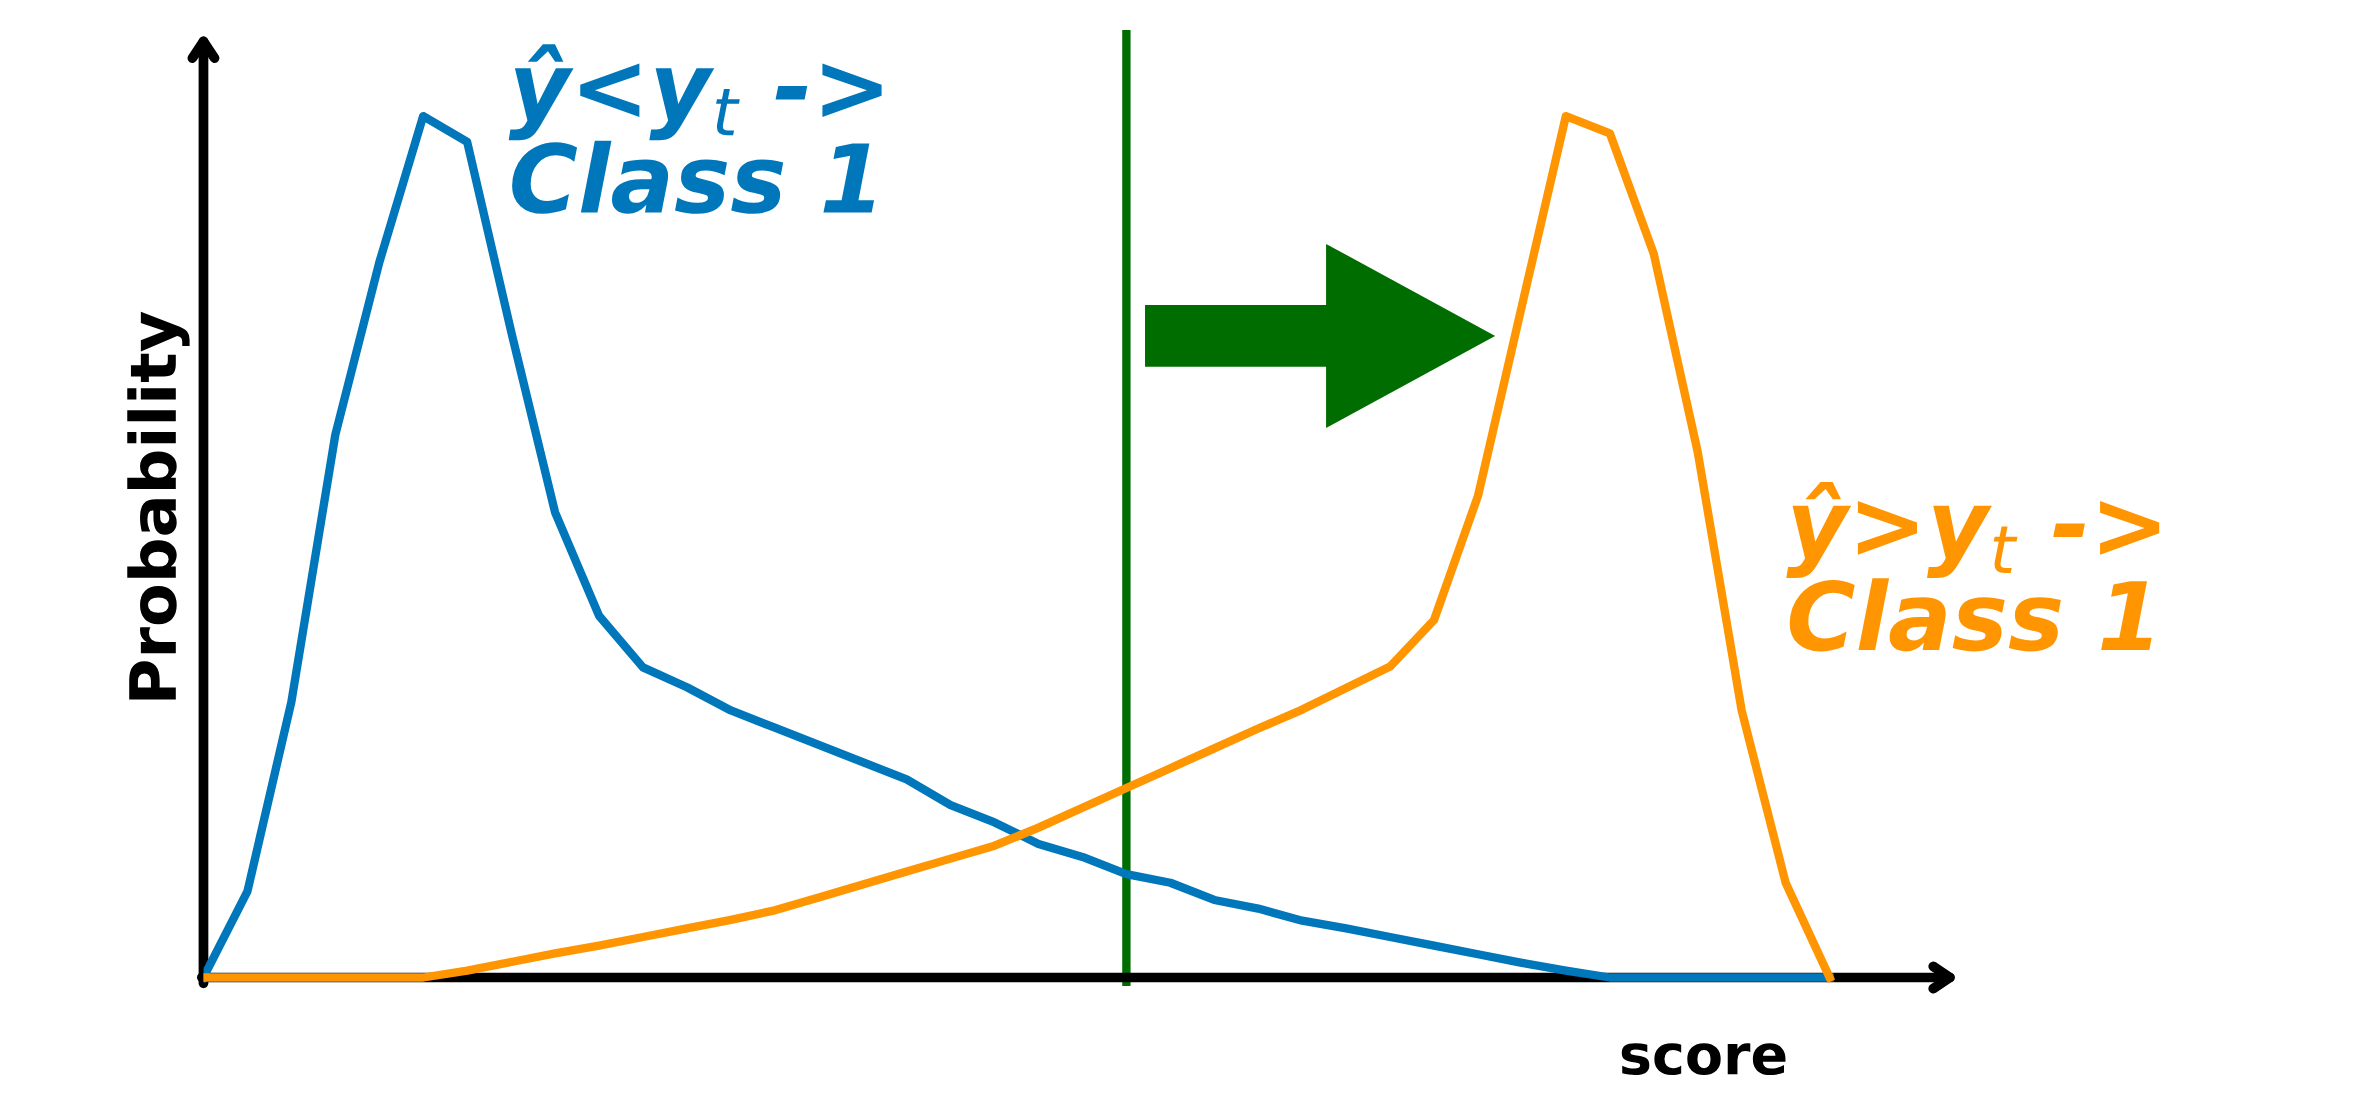  Describe the element at coordinates (158, 505) in the screenshot. I see `y-axis-title: Probability` at that location.